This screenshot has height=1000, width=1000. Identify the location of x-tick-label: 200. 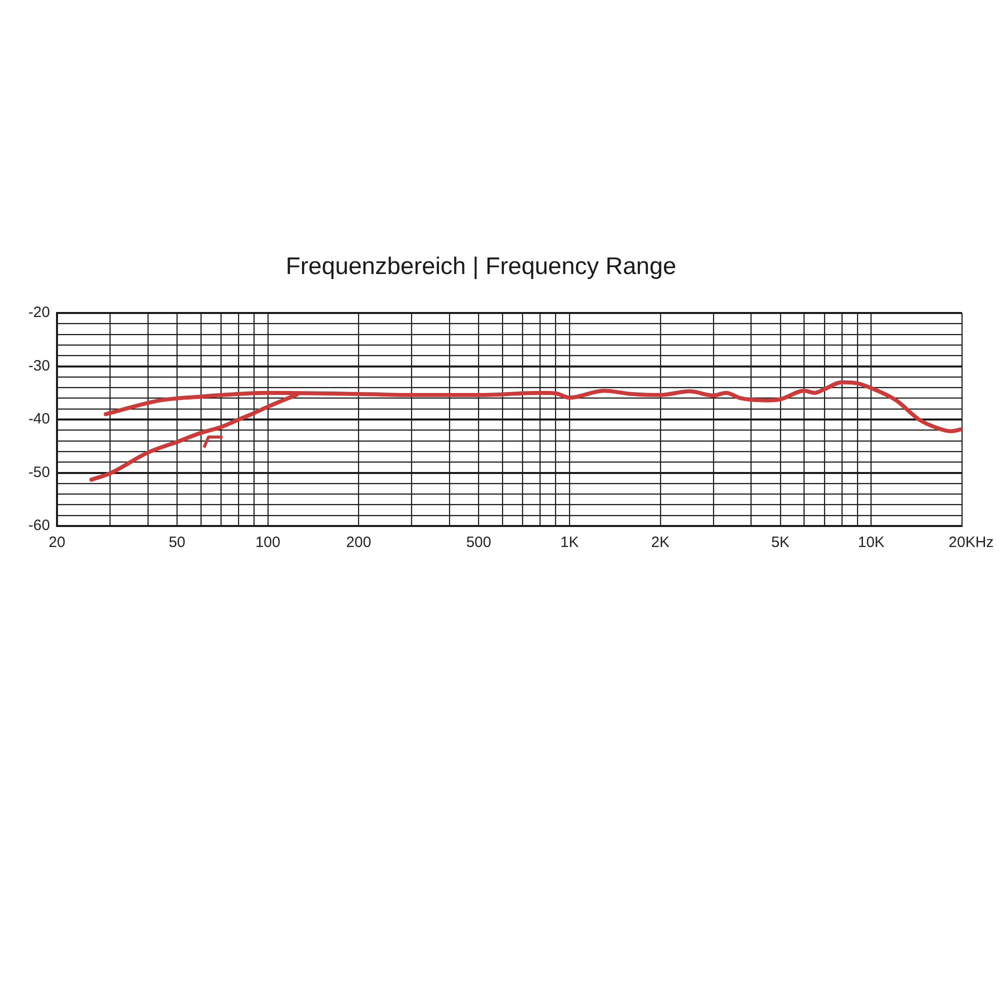
(359, 543).